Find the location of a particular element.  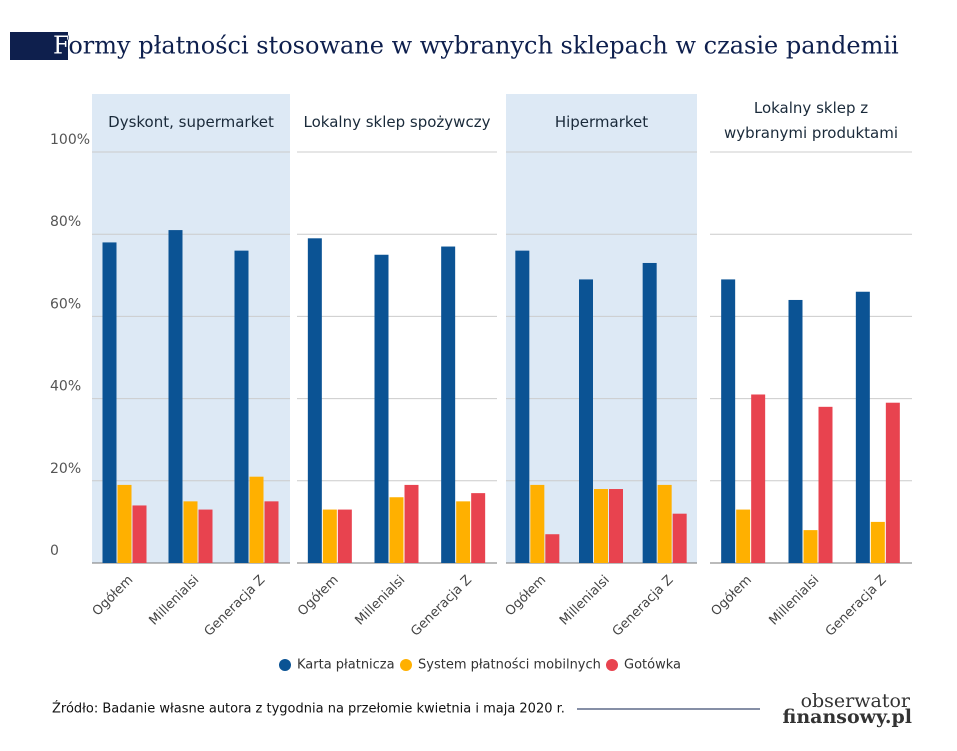

logo: finansowy.pl is located at coordinates (847, 717).